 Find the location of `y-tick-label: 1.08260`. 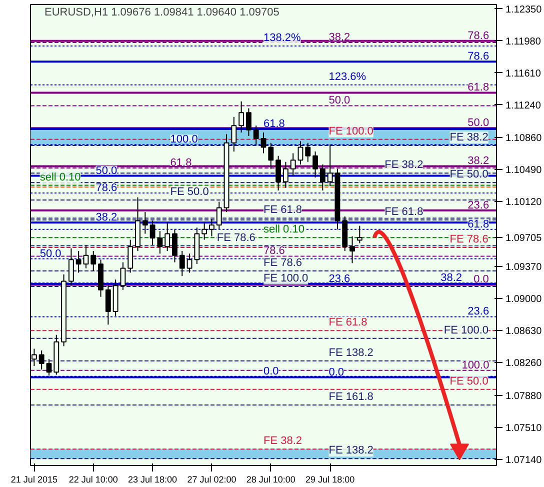

y-tick-label: 1.08260 is located at coordinates (524, 364).